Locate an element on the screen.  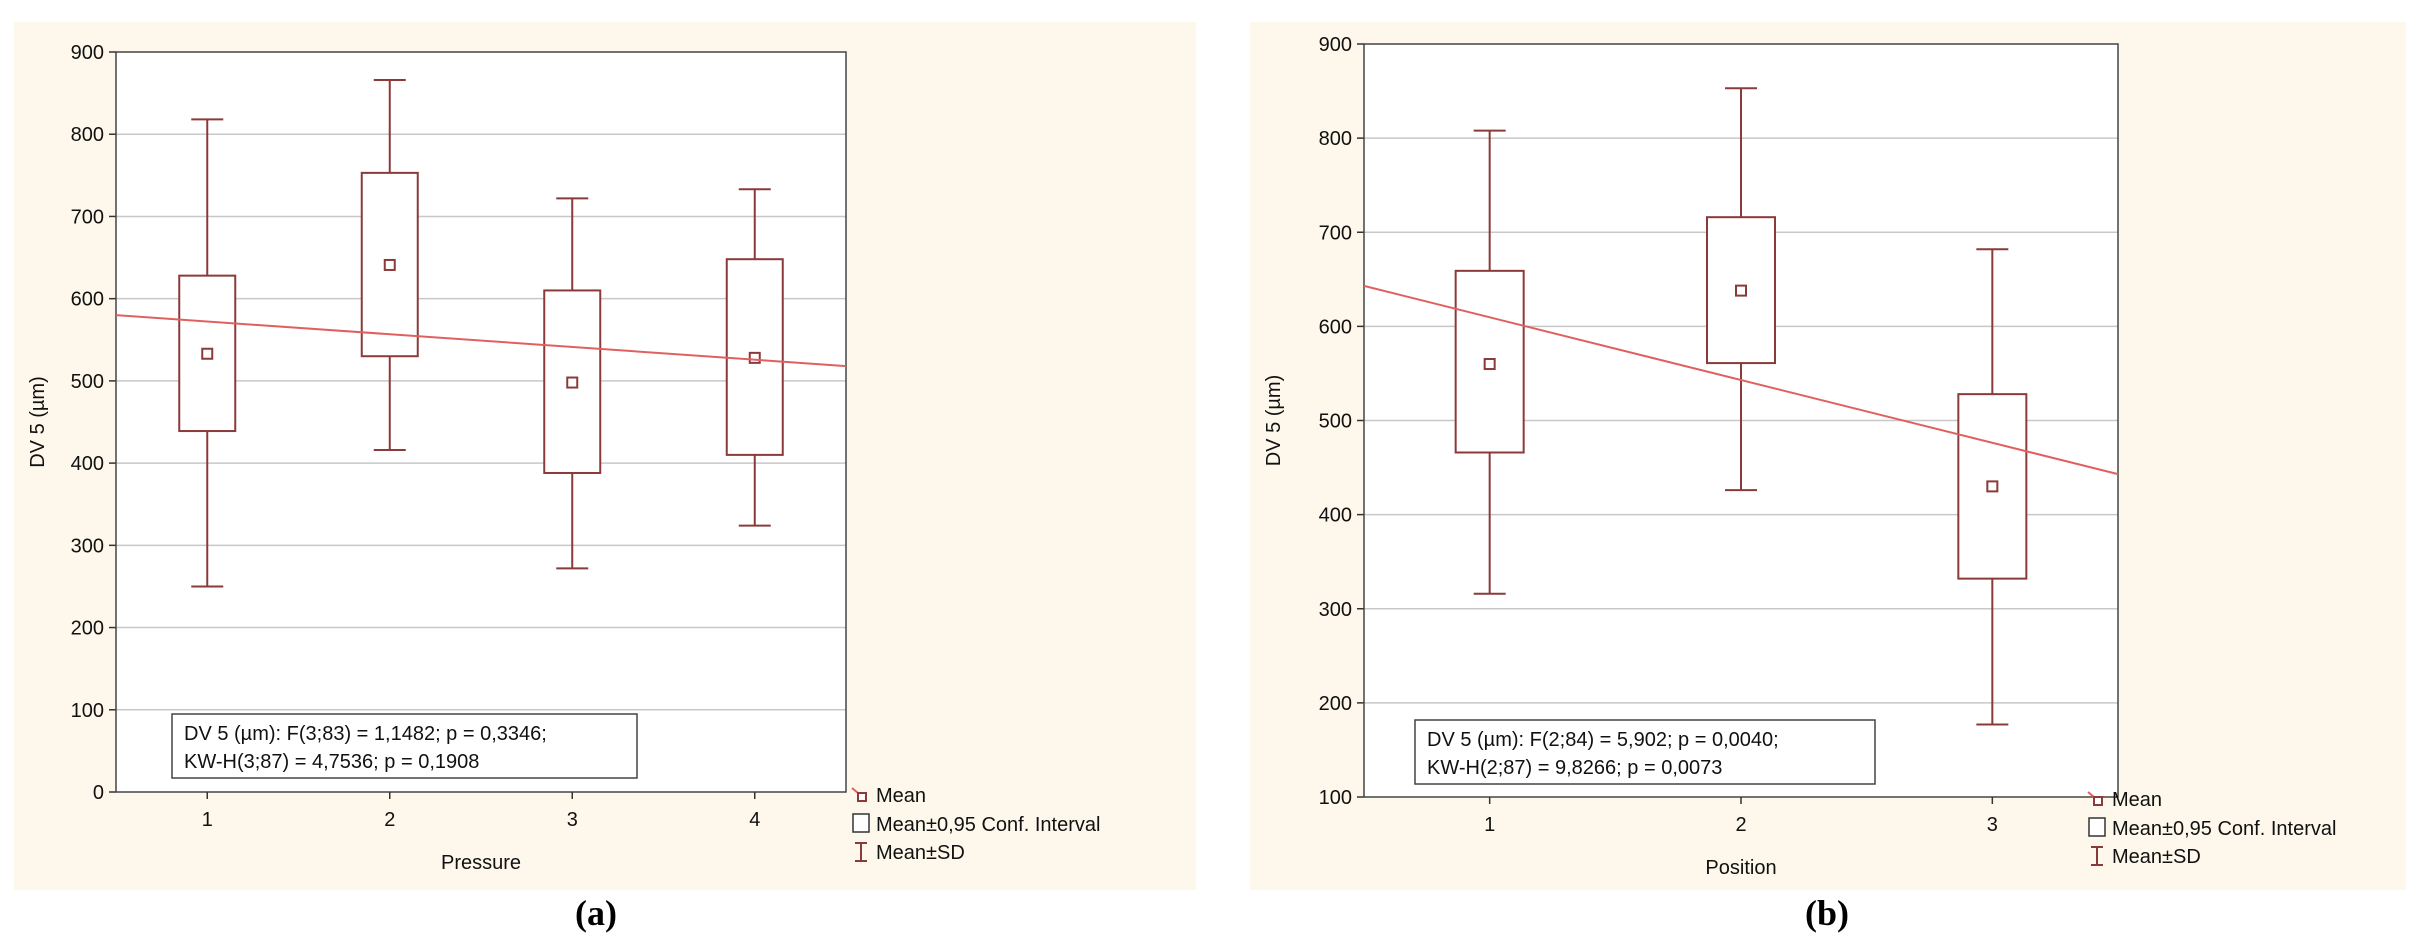
stats-line-1: DV 5 (µm): F(3;83) = 1,1482; p = 0,3346; is located at coordinates (365, 734).